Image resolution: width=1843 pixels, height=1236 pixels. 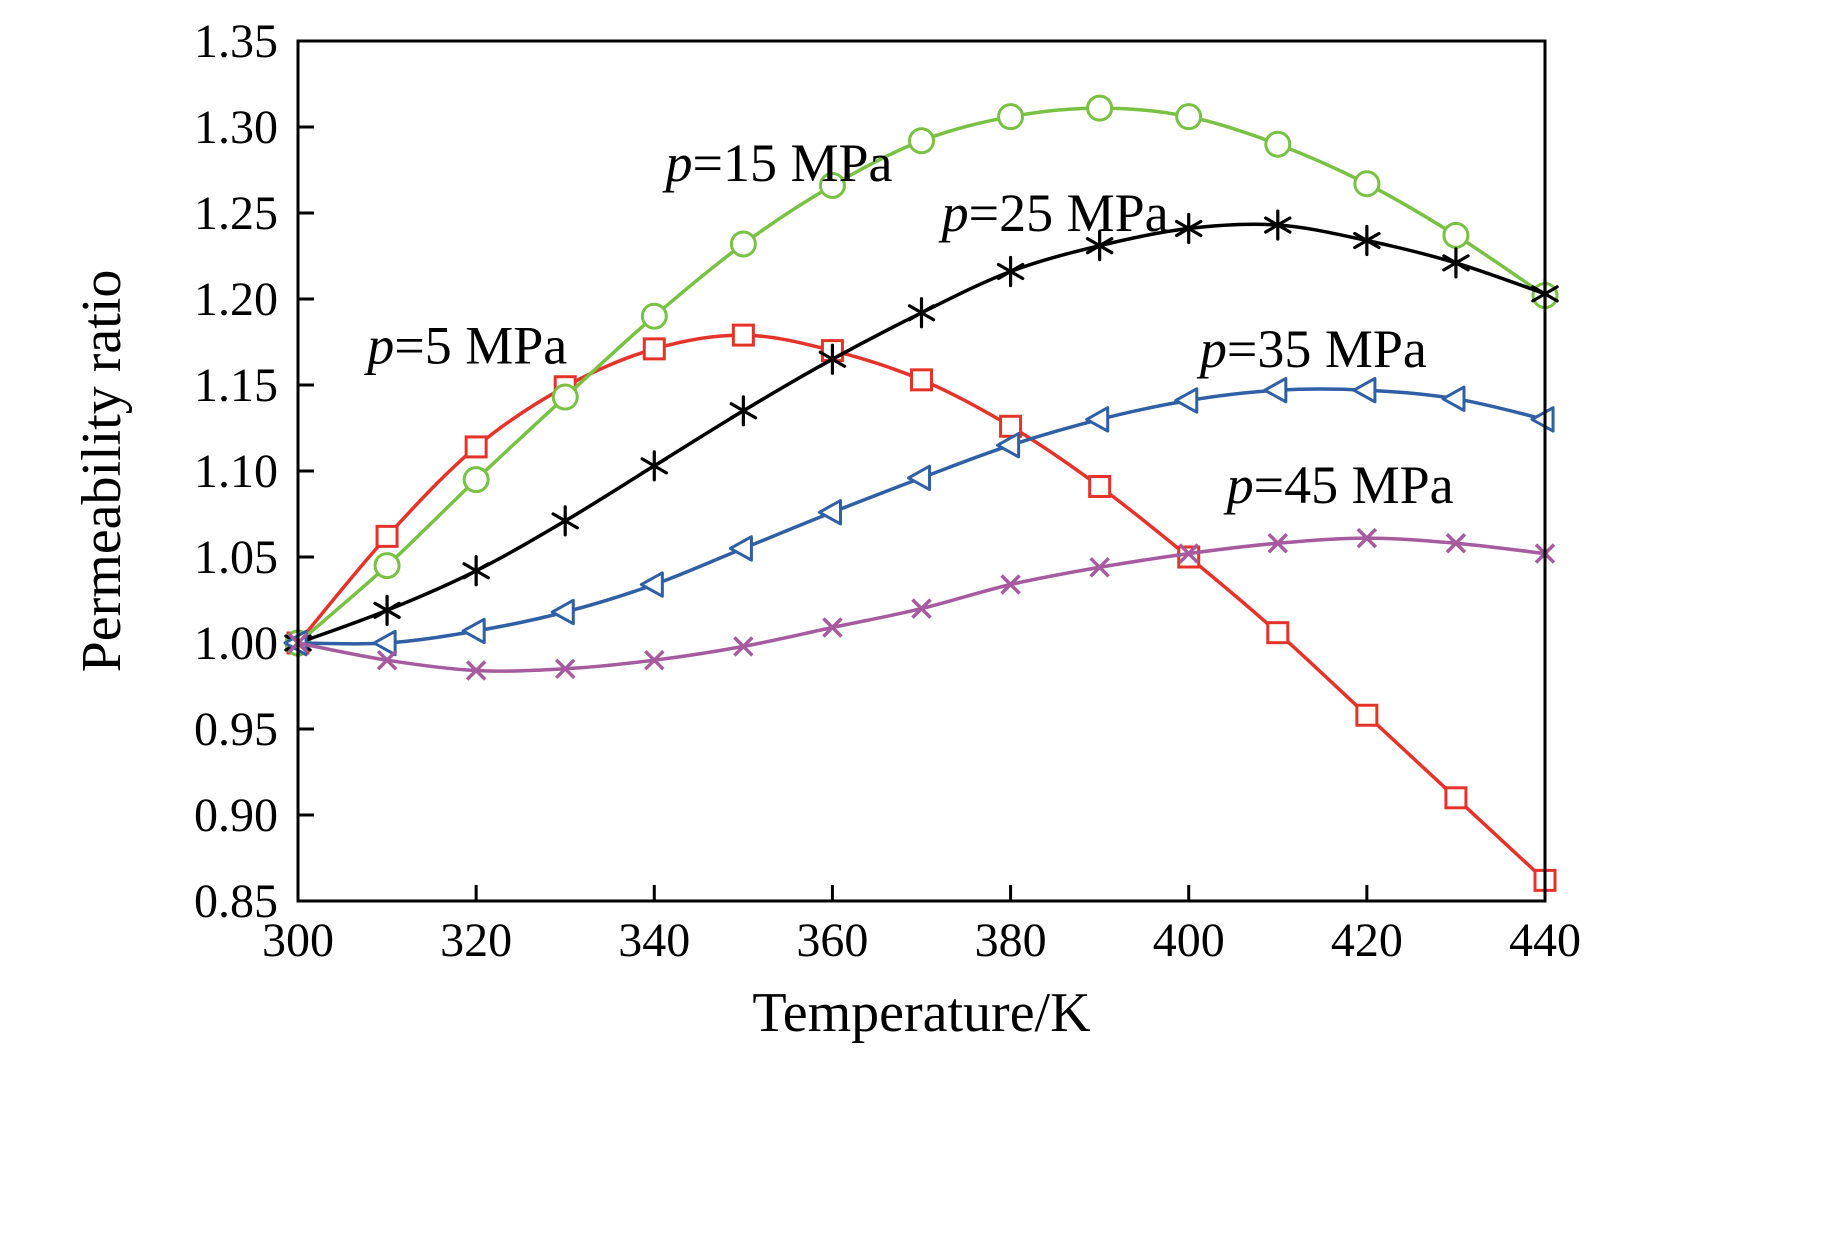 I want to click on y-tick-label: 1.20, so click(x=236, y=299).